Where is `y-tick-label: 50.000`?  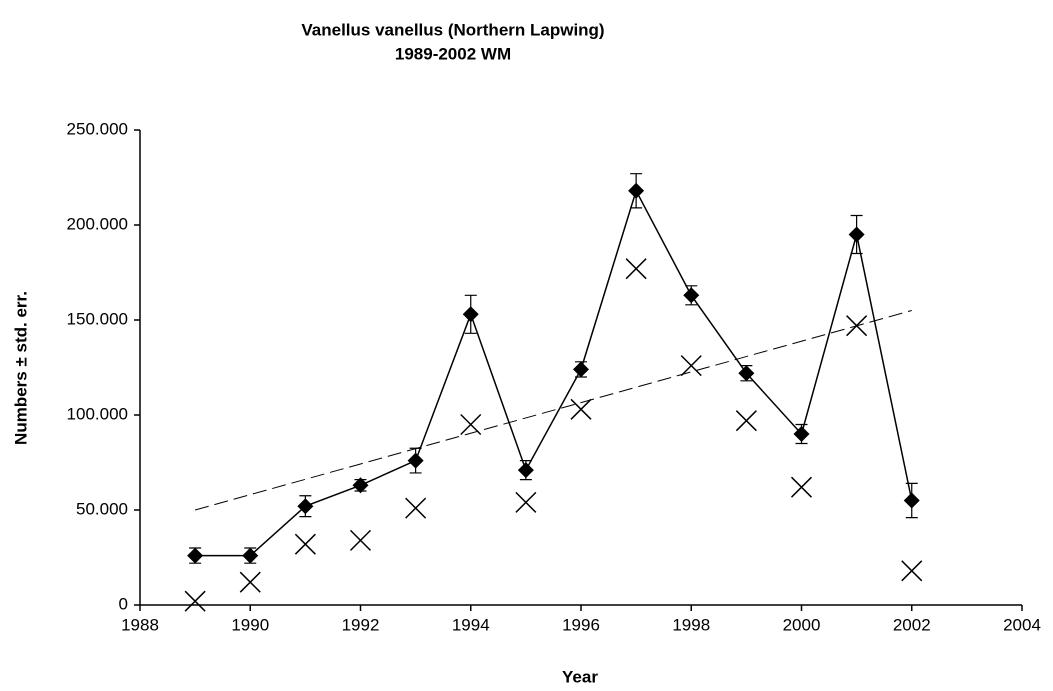 y-tick-label: 50.000 is located at coordinates (102, 508).